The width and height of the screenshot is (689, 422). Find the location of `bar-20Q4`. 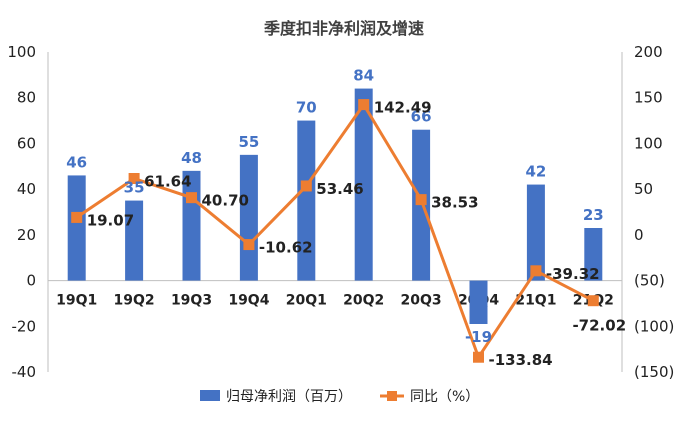

bar-20Q4 is located at coordinates (478, 302).